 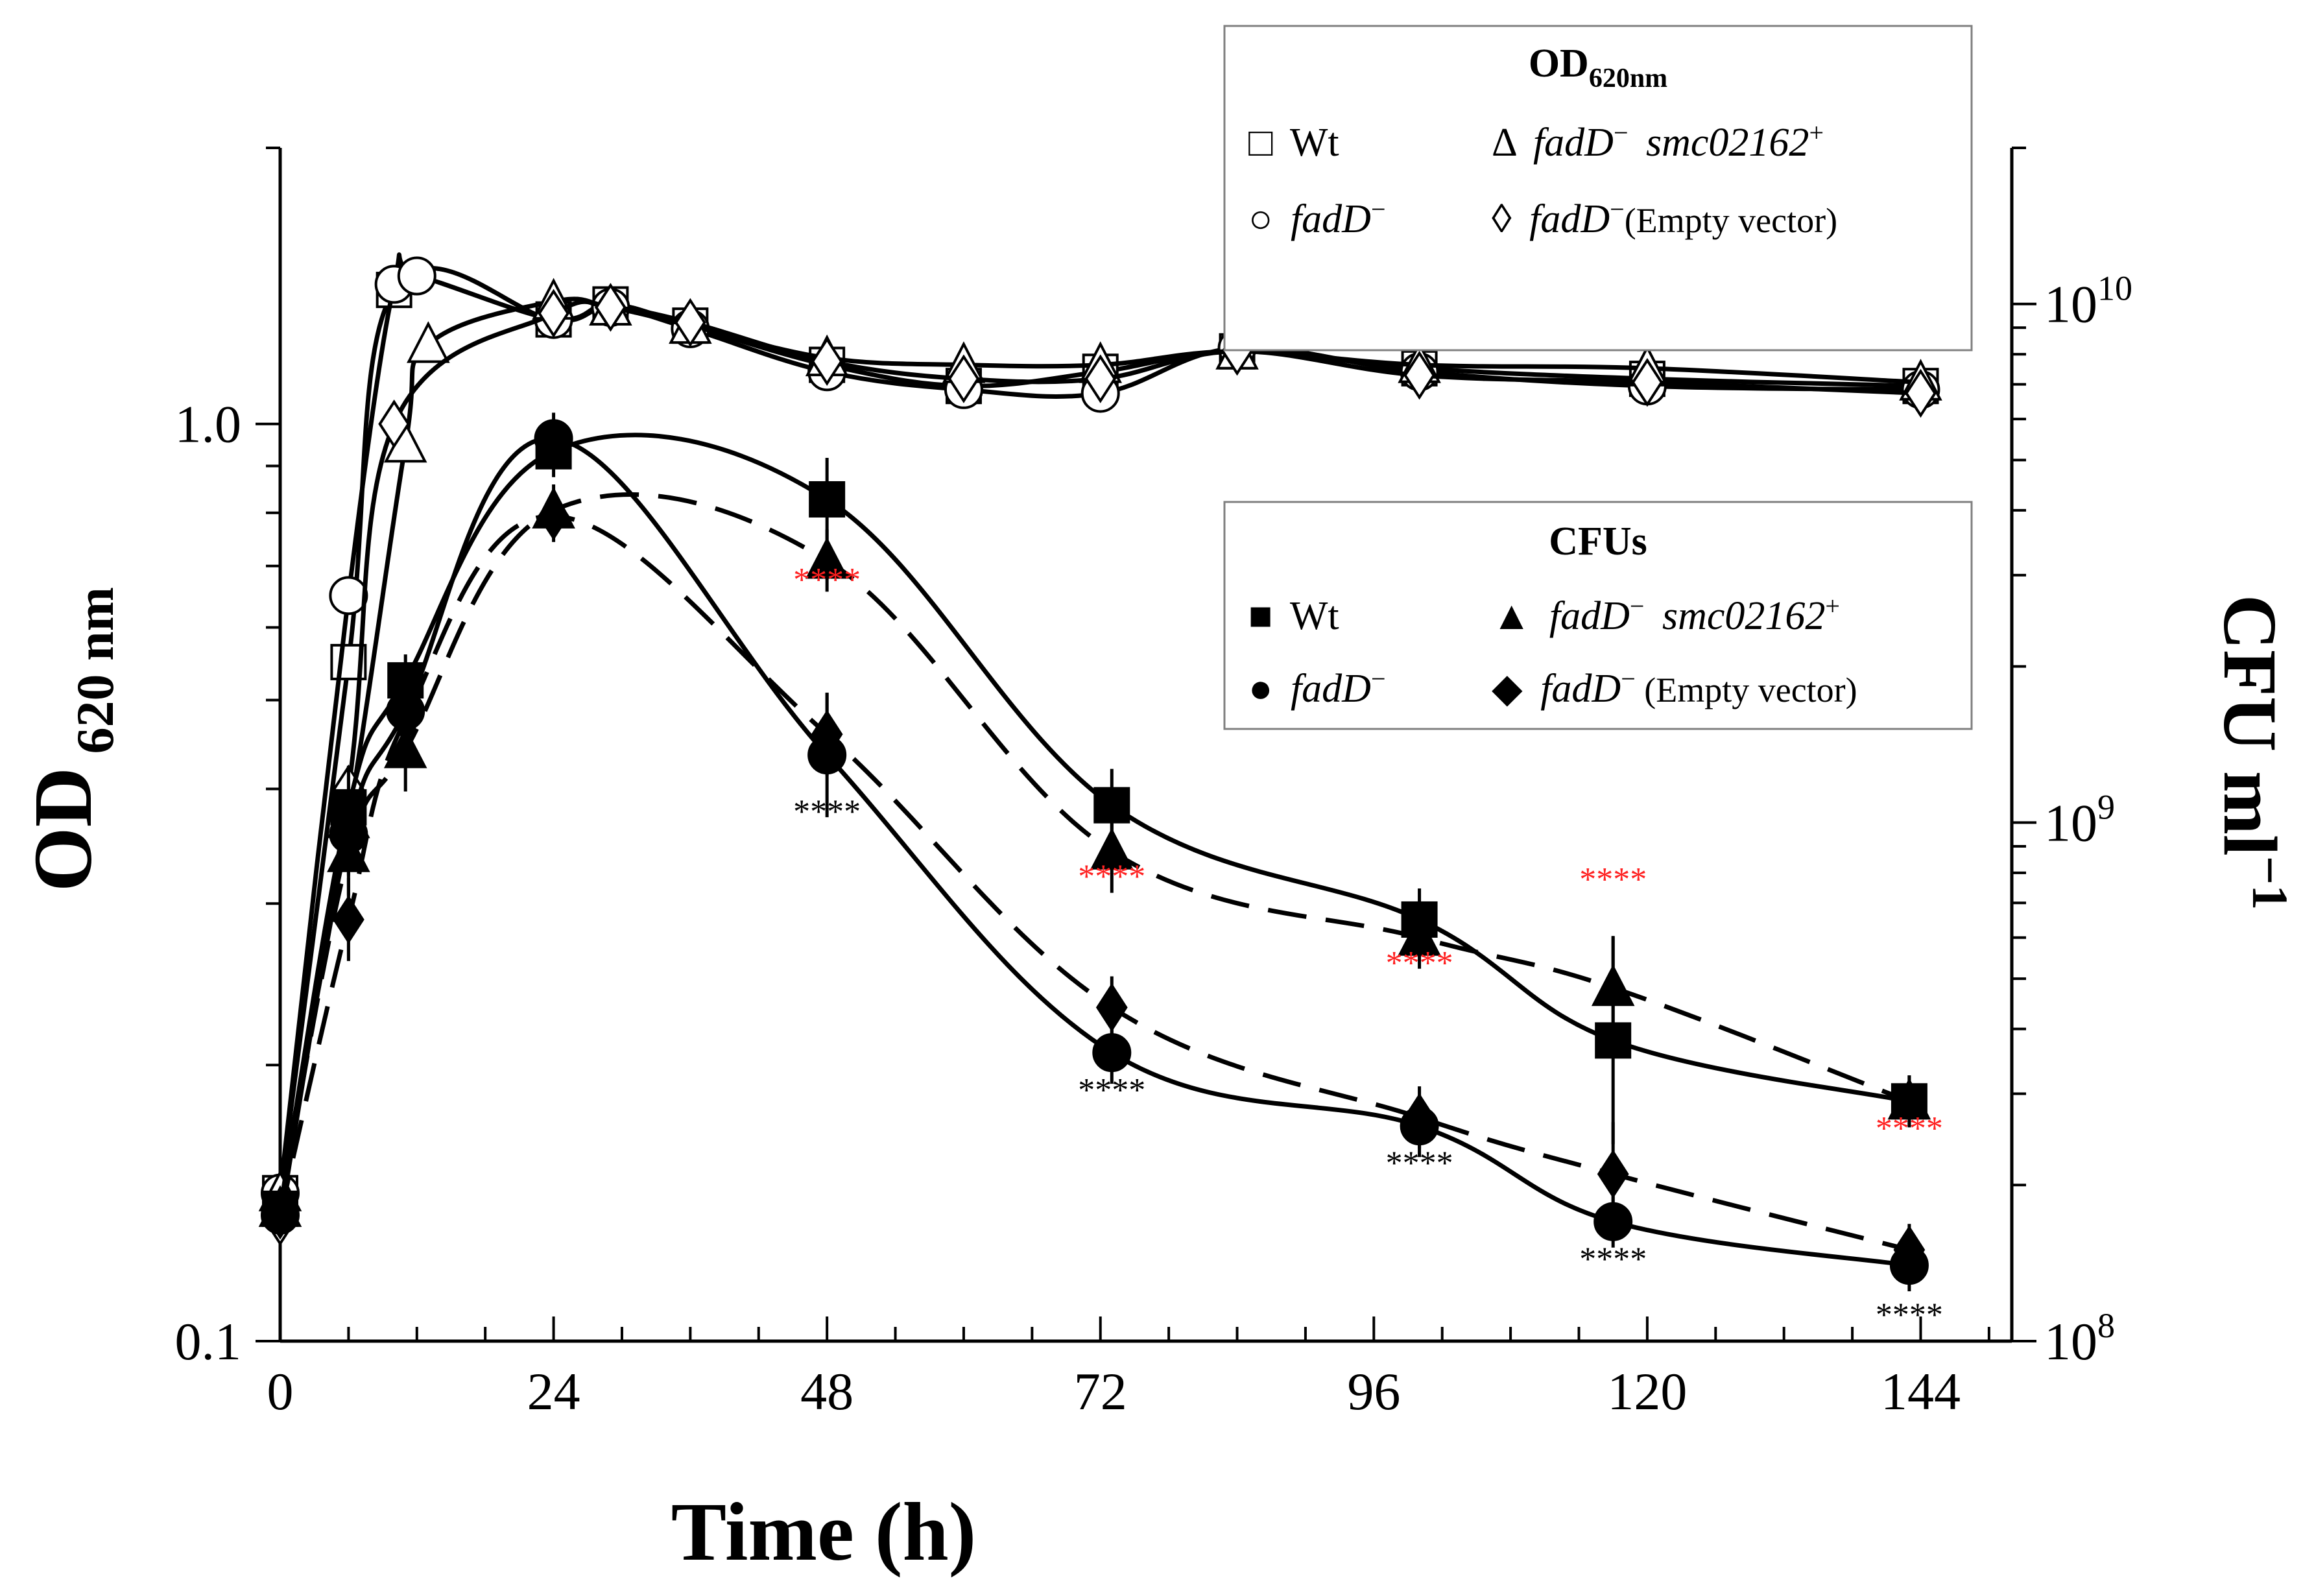 I want to click on x-tick-label: 96, so click(x=1373, y=1391).